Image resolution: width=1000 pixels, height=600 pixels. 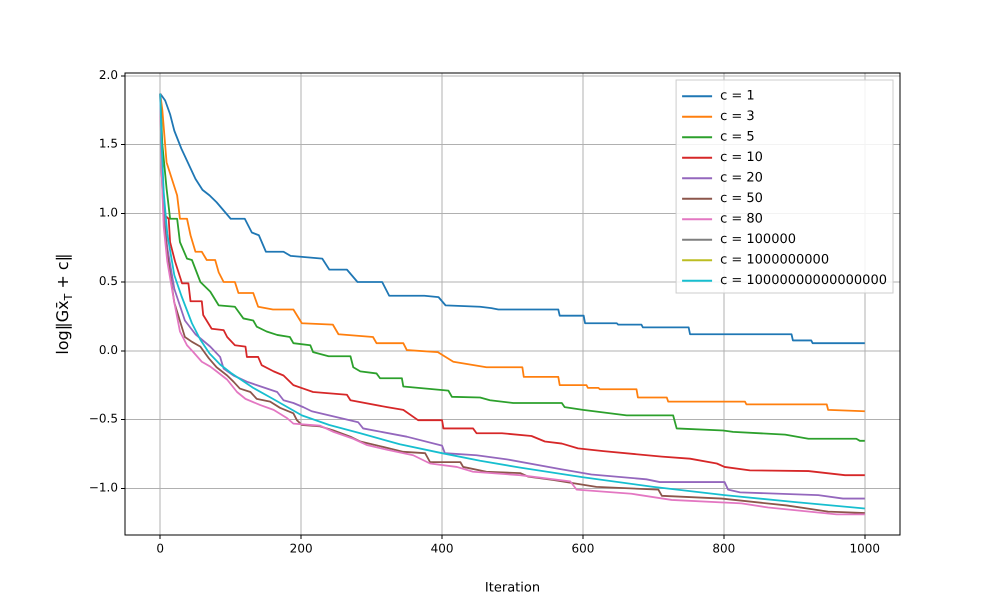 I want to click on y-tick-label: 2.0, so click(x=108, y=75).